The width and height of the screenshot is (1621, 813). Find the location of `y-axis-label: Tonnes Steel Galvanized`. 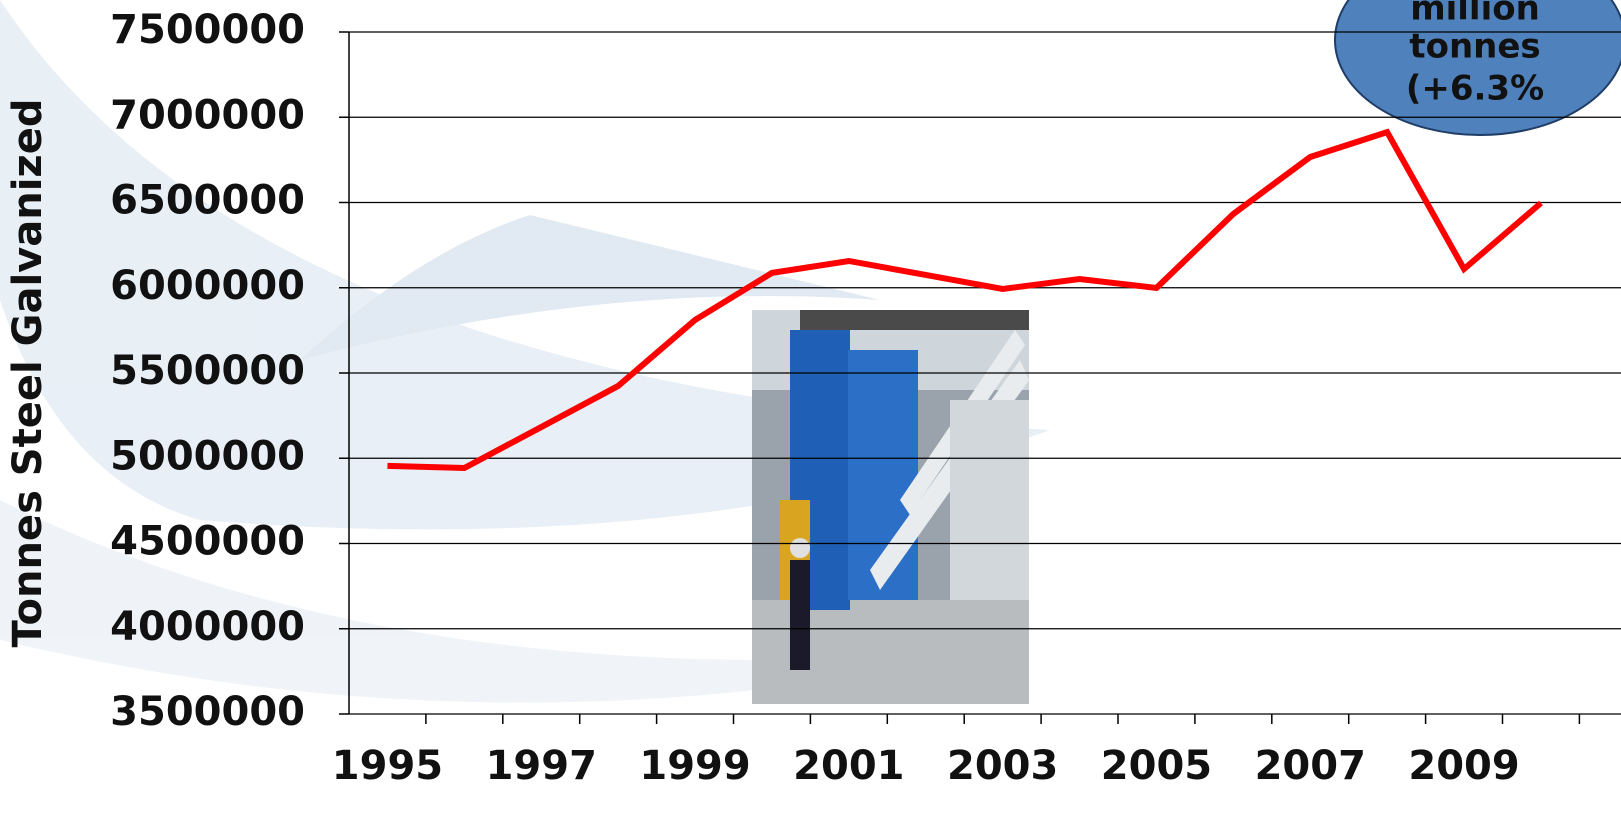

y-axis-label: Tonnes Steel Galvanized is located at coordinates (28, 373).